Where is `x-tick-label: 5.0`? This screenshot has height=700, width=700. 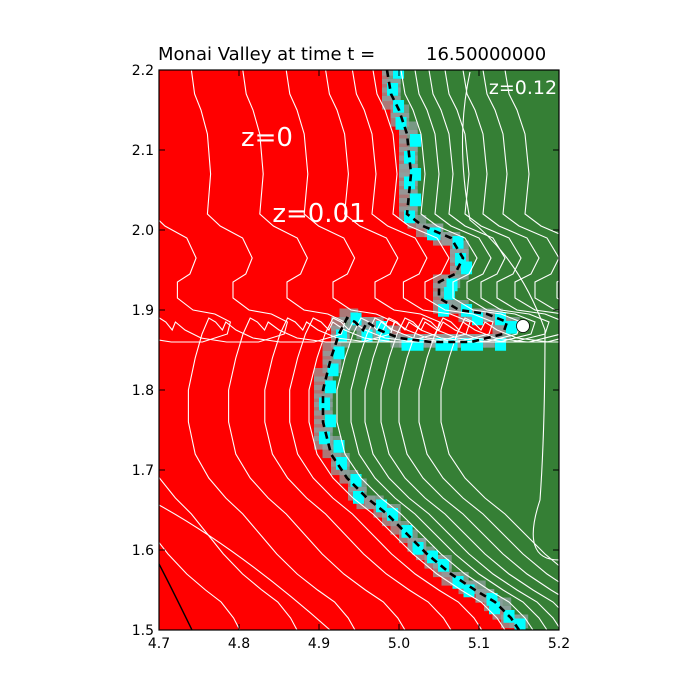
x-tick-label: 5.0 is located at coordinates (399, 644).